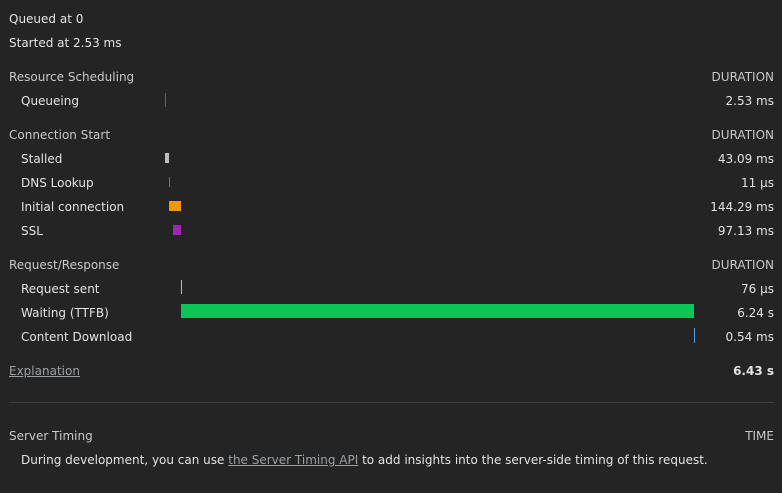 The width and height of the screenshot is (782, 493). Describe the element at coordinates (64, 265) in the screenshot. I see `section-title-request-response: Request/Response` at that location.